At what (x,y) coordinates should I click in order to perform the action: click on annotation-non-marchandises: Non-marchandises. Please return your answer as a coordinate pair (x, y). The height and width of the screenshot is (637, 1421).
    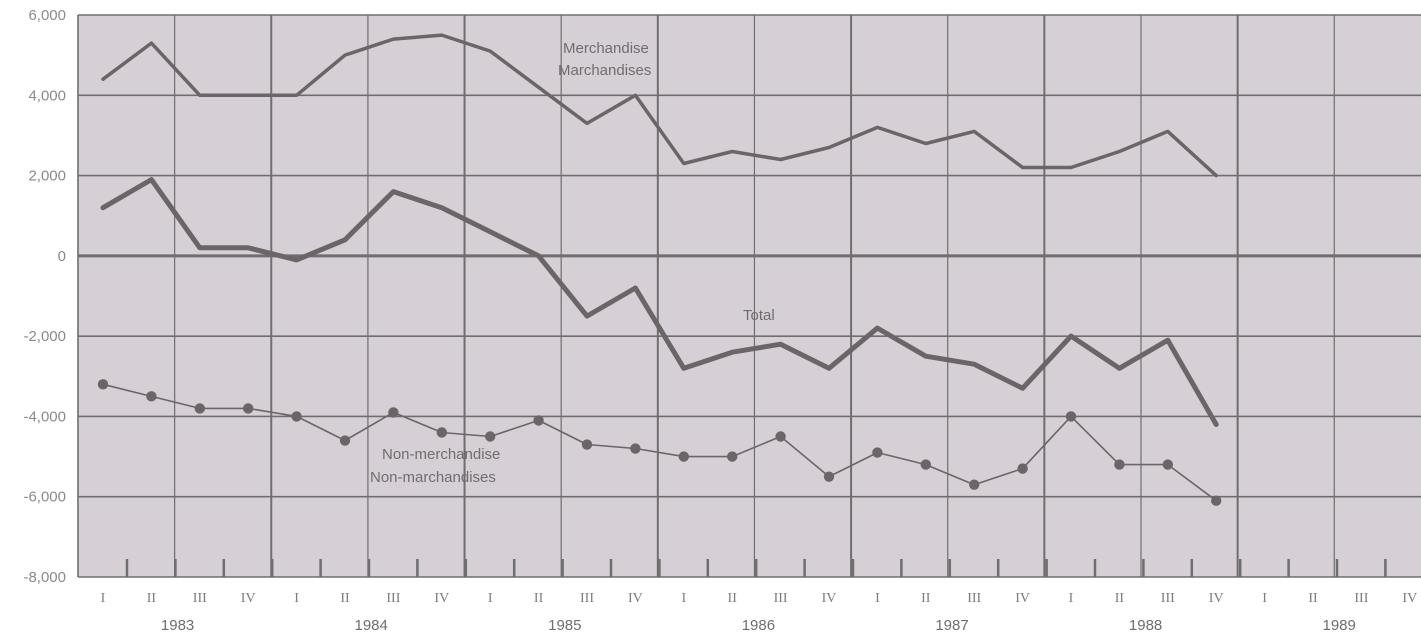
    Looking at the image, I should click on (433, 477).